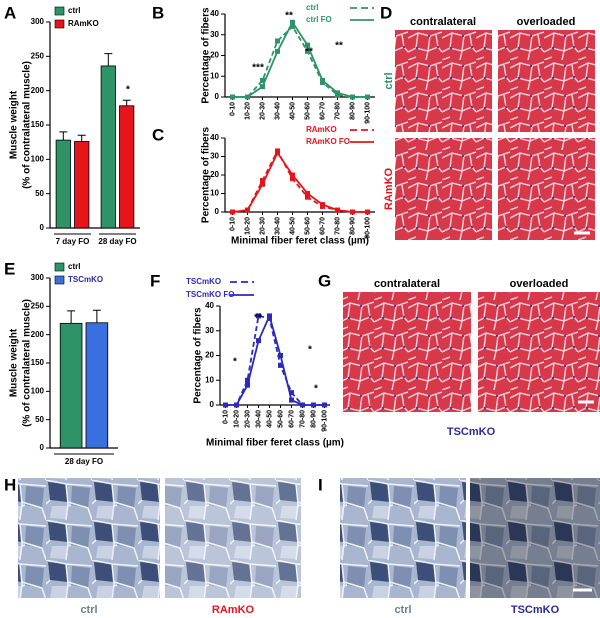 This screenshot has width=600, height=618. I want to click on y-tick-label: 300, so click(38, 21).